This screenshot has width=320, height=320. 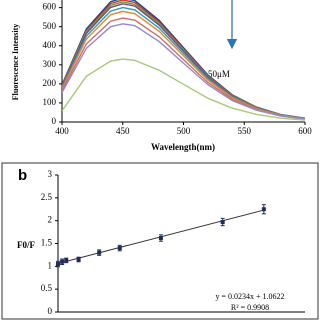 What do you see at coordinates (219, 74) in the screenshot?
I see `annotation: 50μM` at bounding box center [219, 74].